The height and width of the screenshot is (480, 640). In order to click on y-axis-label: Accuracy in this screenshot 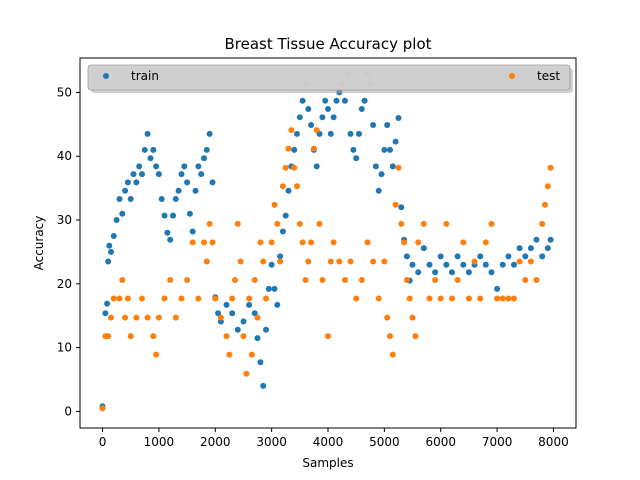, I will do `click(39, 243)`.